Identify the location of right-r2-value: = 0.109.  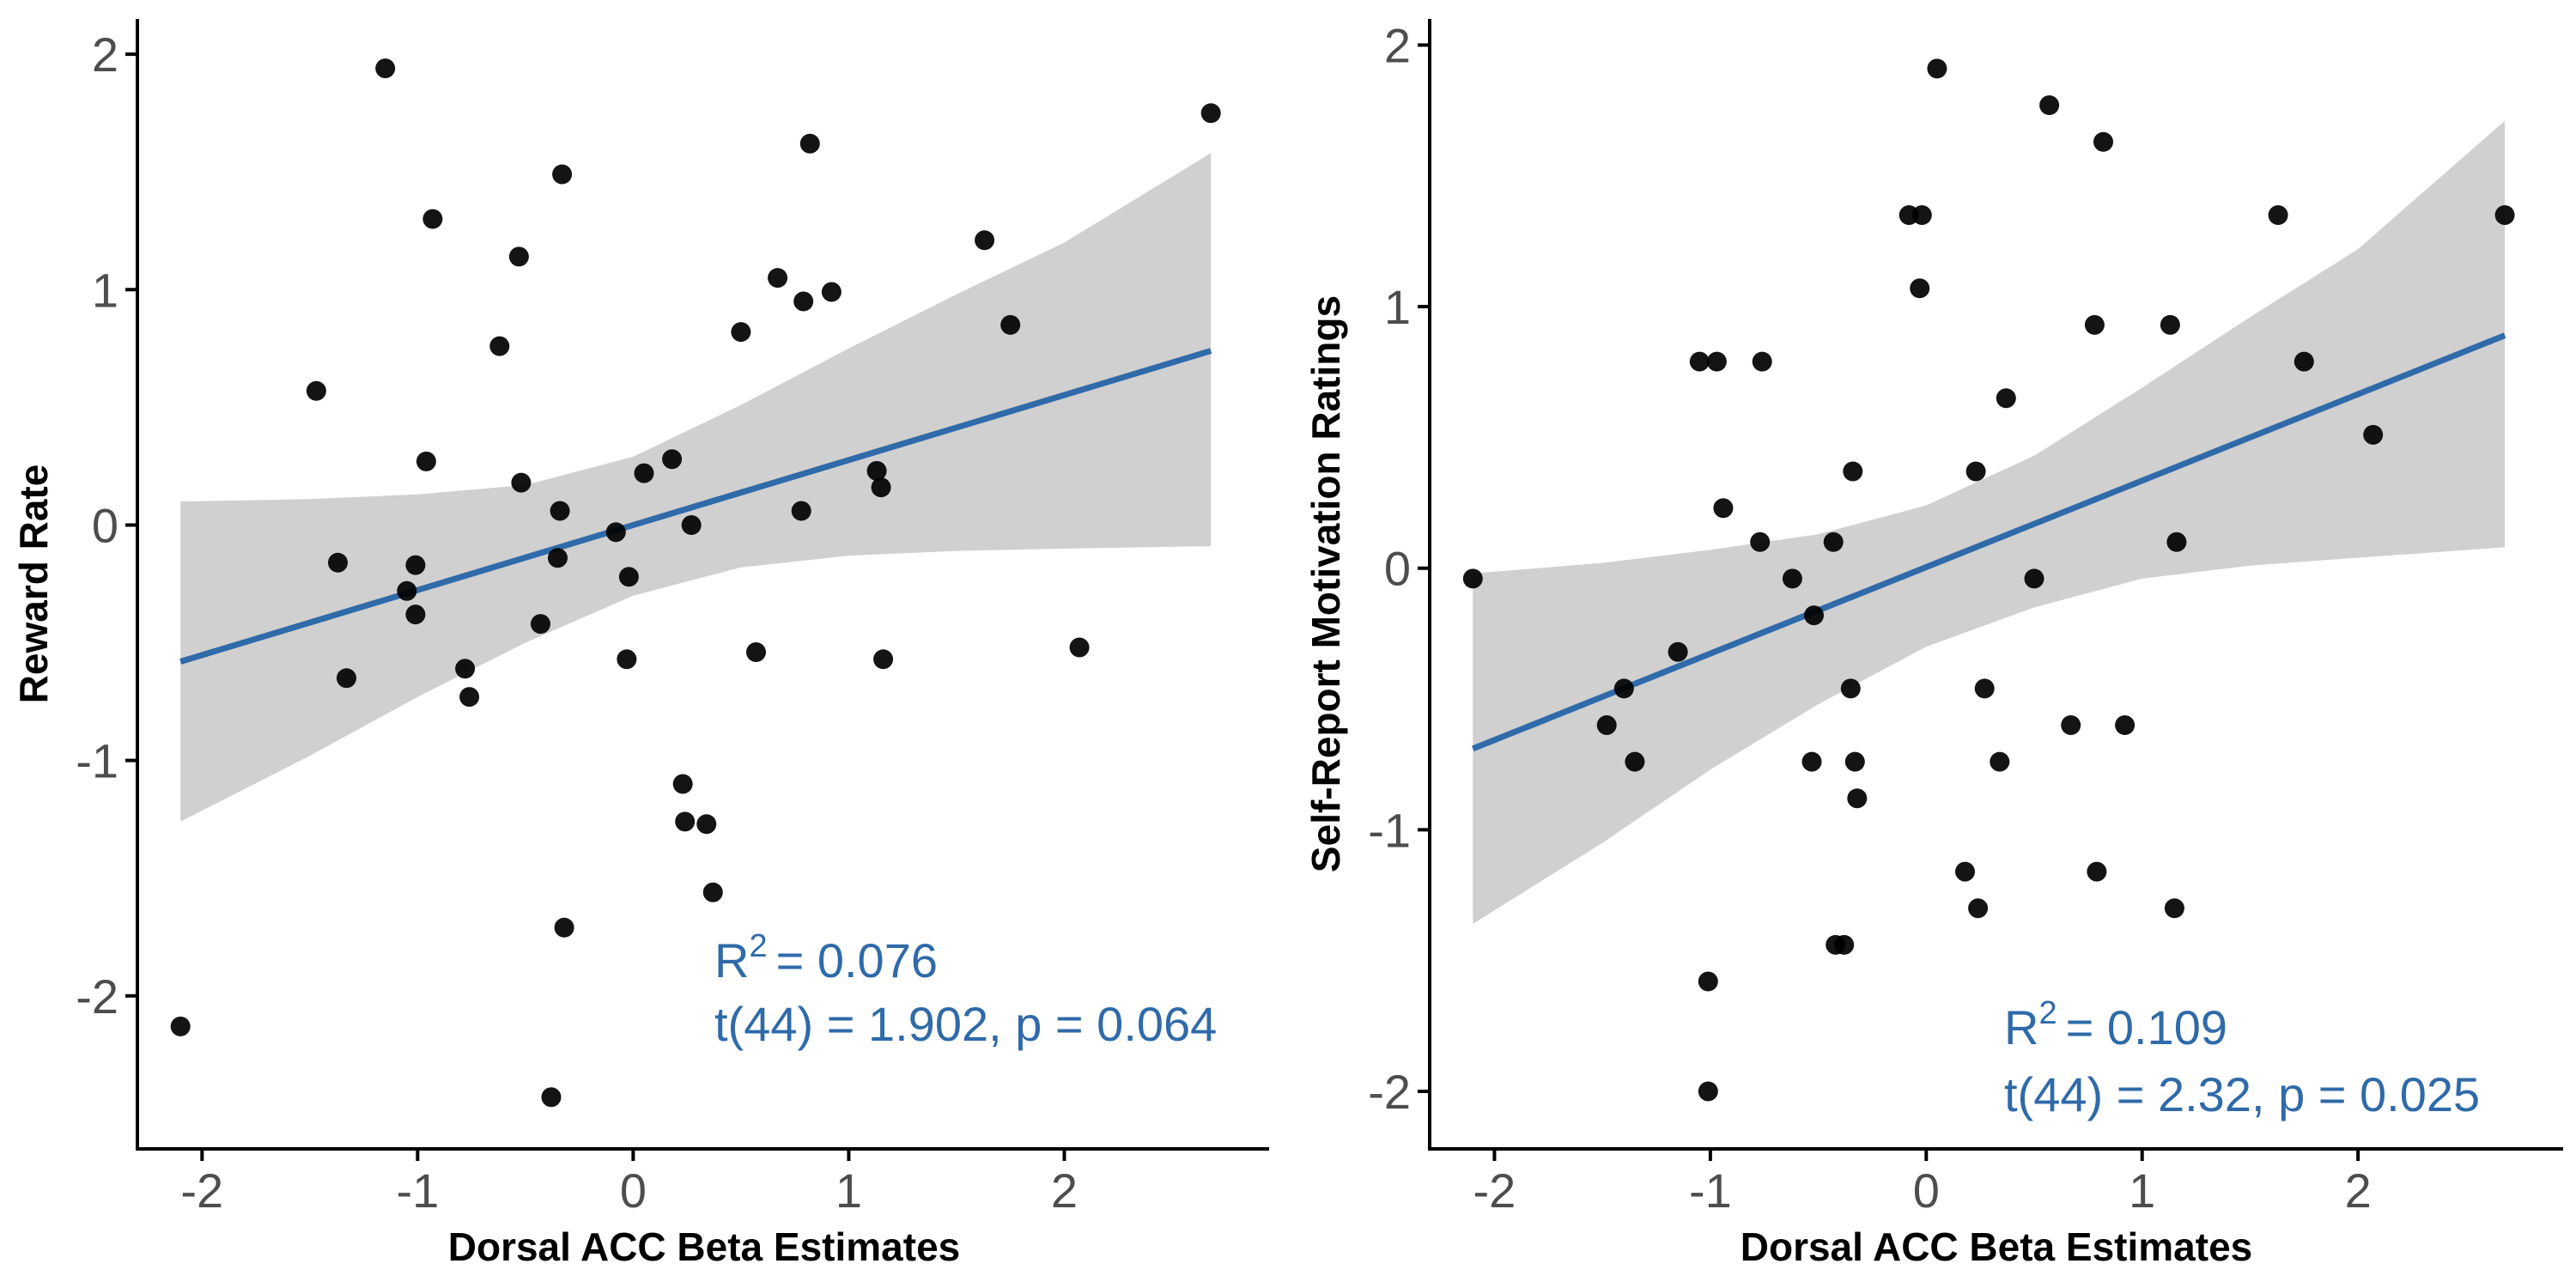
(2146, 1027).